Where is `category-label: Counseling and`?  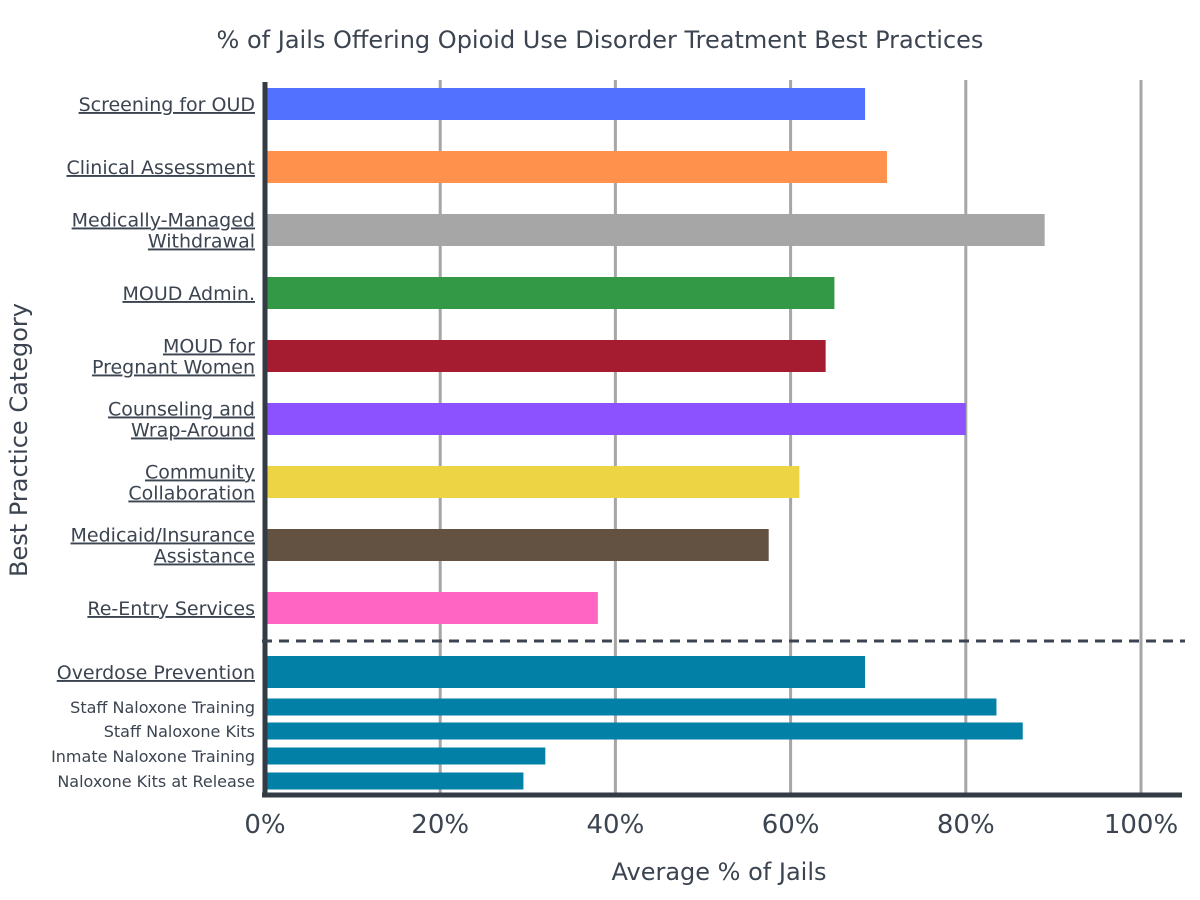 category-label: Counseling and is located at coordinates (181, 410).